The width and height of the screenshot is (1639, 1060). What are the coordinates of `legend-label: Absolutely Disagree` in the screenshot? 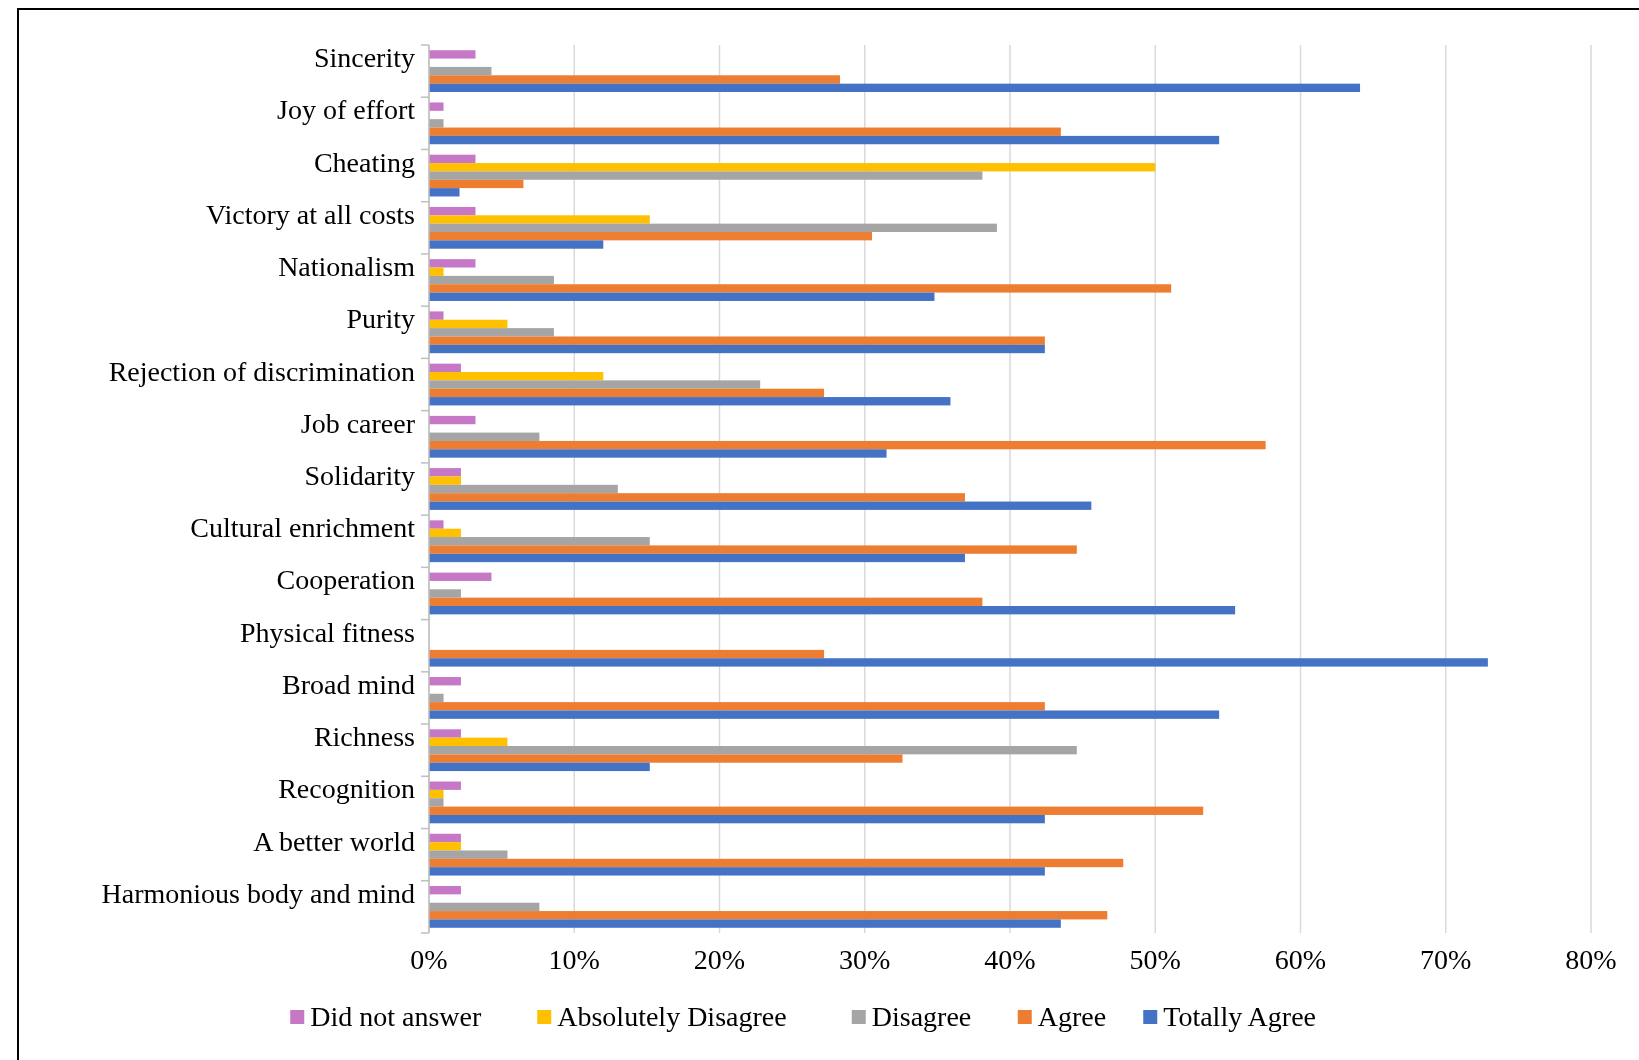 It's located at (672, 1016).